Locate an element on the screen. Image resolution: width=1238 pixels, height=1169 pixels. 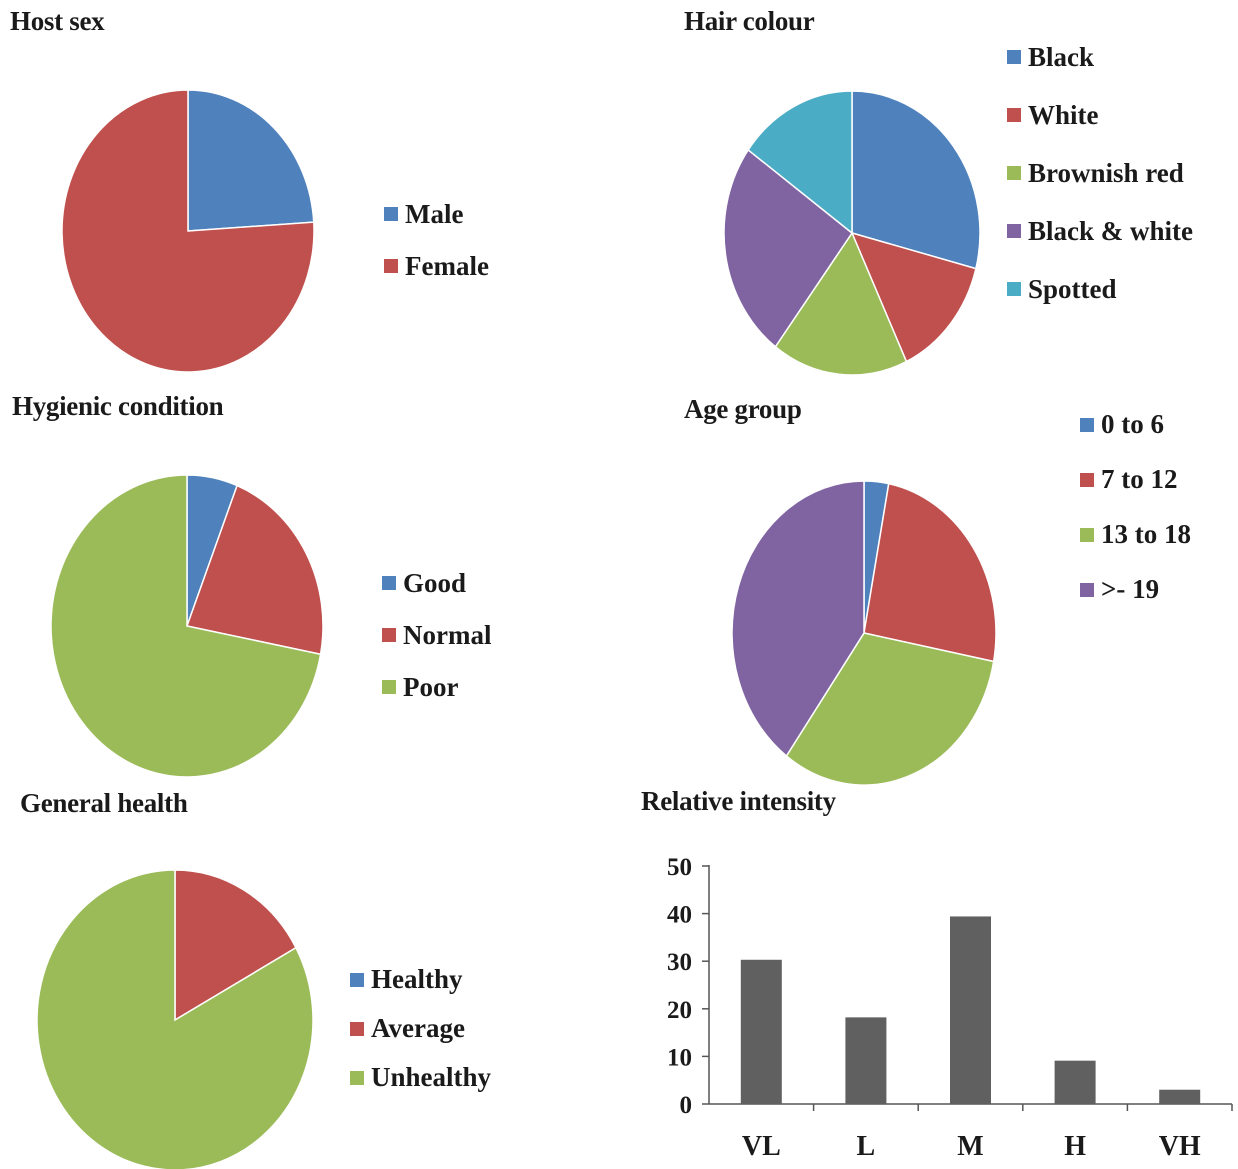
pie-slice-spotted is located at coordinates (800, 162).